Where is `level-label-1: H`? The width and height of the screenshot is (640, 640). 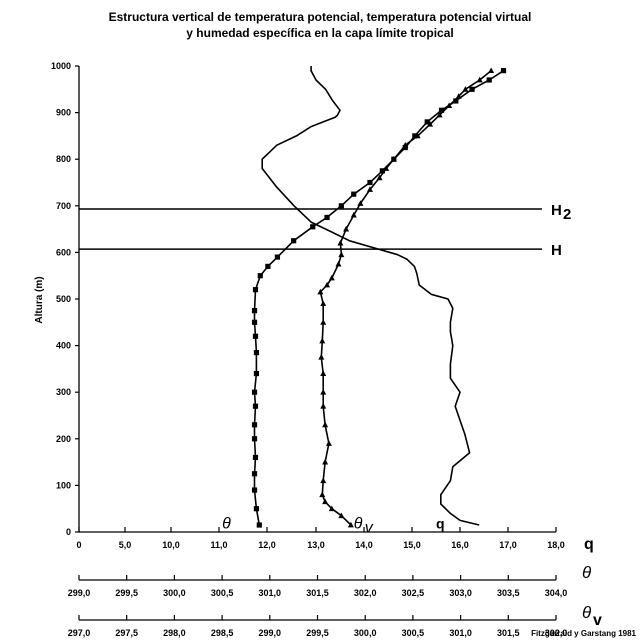
level-label-1: H is located at coordinates (556, 250).